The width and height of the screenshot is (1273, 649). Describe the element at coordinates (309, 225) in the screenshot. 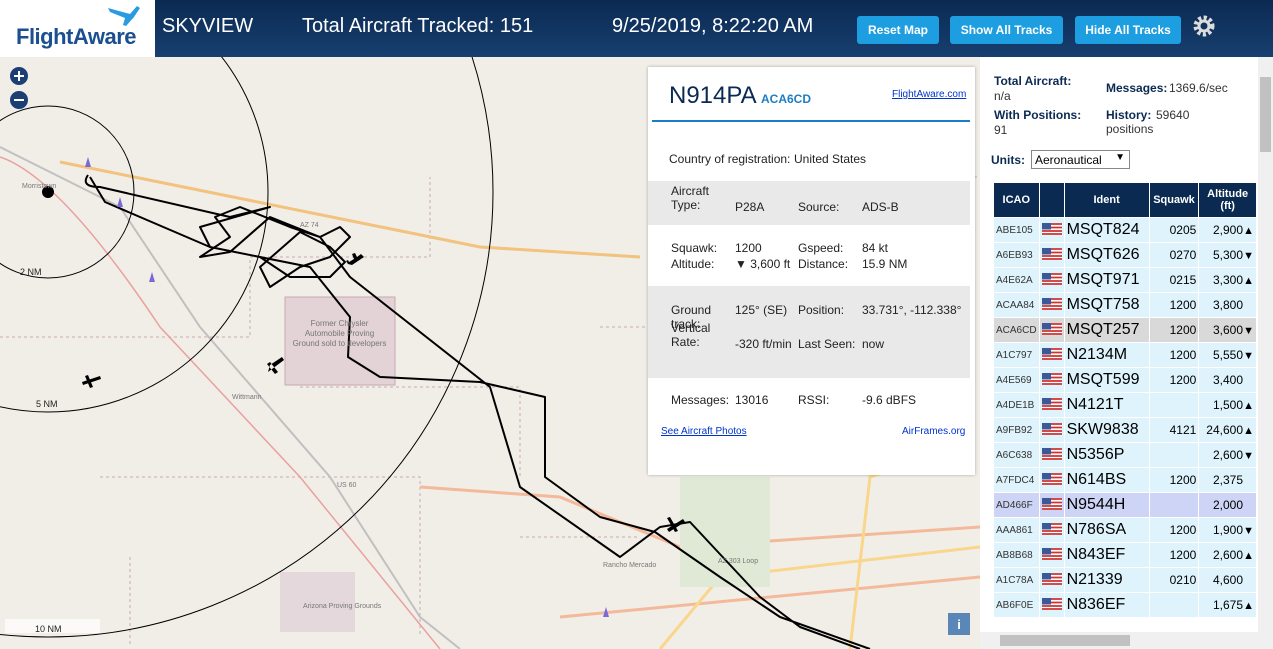

I see `map-label: AZ 74` at that location.